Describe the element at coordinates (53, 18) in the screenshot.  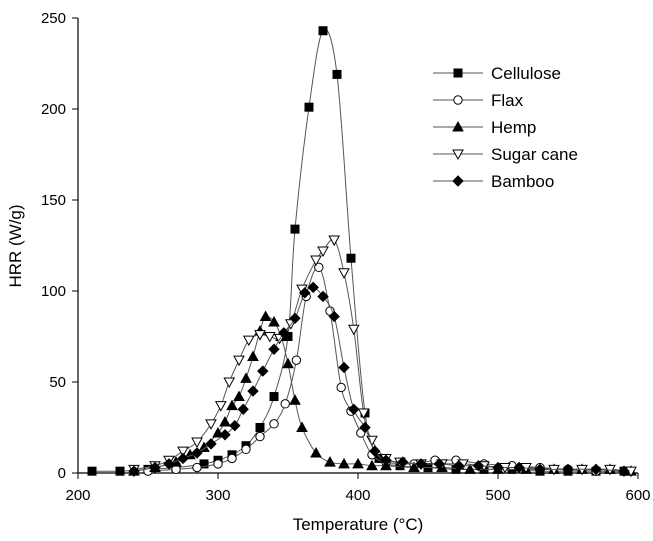
I see `y-tick-label: 250` at that location.